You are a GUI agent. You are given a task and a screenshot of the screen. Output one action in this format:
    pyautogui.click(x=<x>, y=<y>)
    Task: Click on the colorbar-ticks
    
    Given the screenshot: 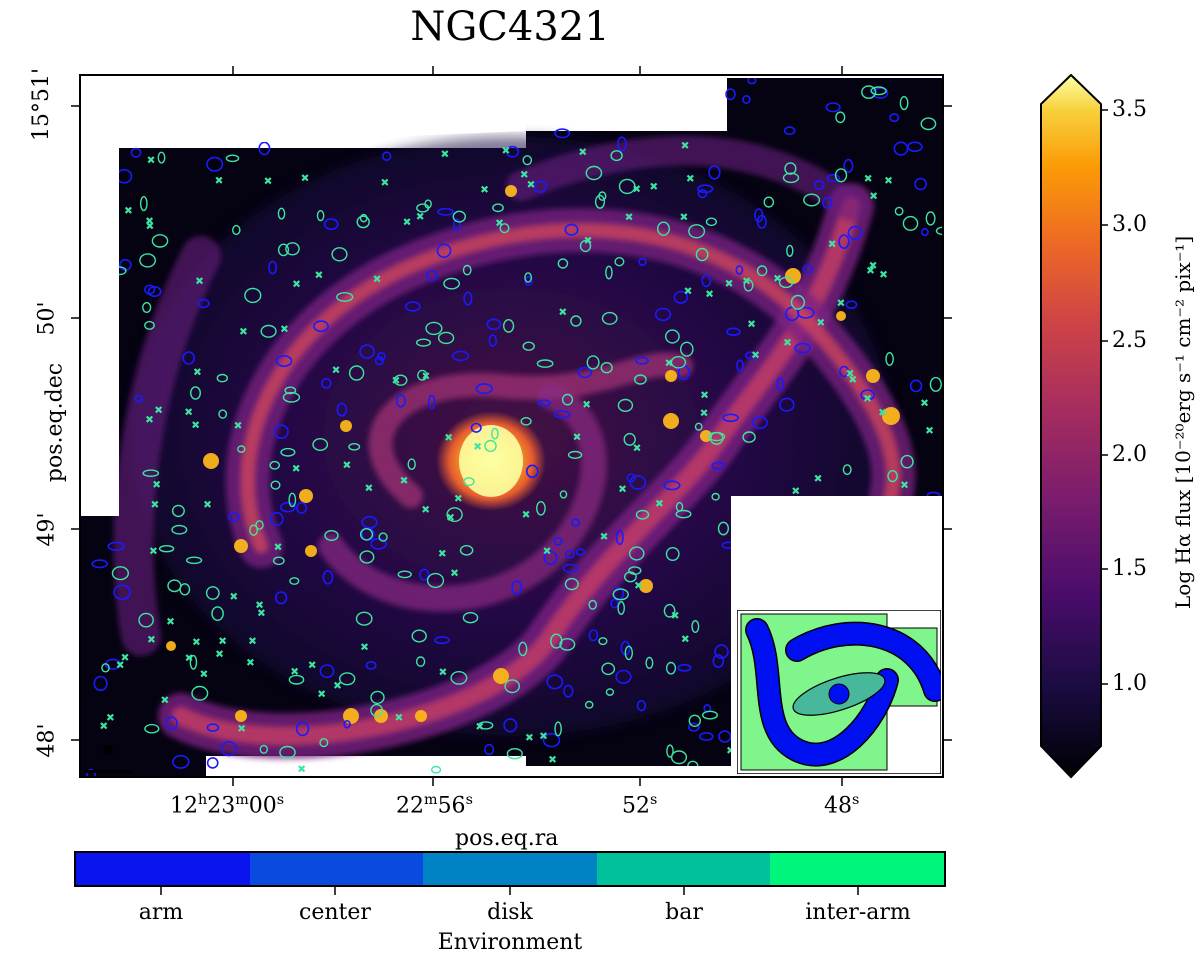 What is the action you would take?
    pyautogui.click(x=1104, y=397)
    